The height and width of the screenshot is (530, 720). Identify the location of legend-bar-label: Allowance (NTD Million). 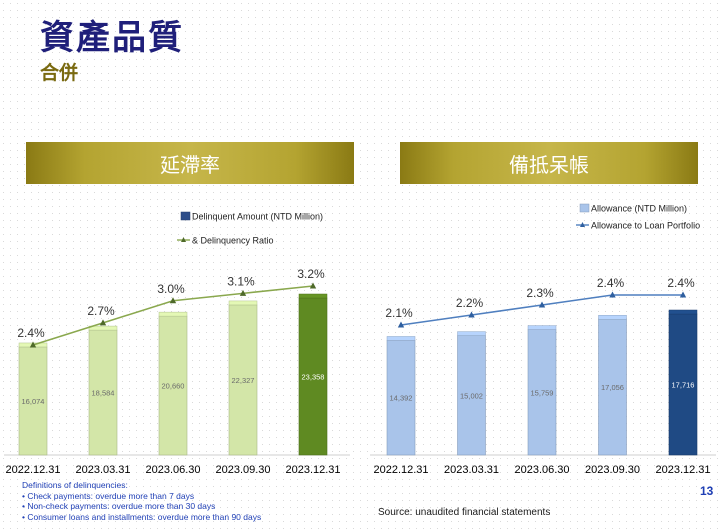
(639, 209).